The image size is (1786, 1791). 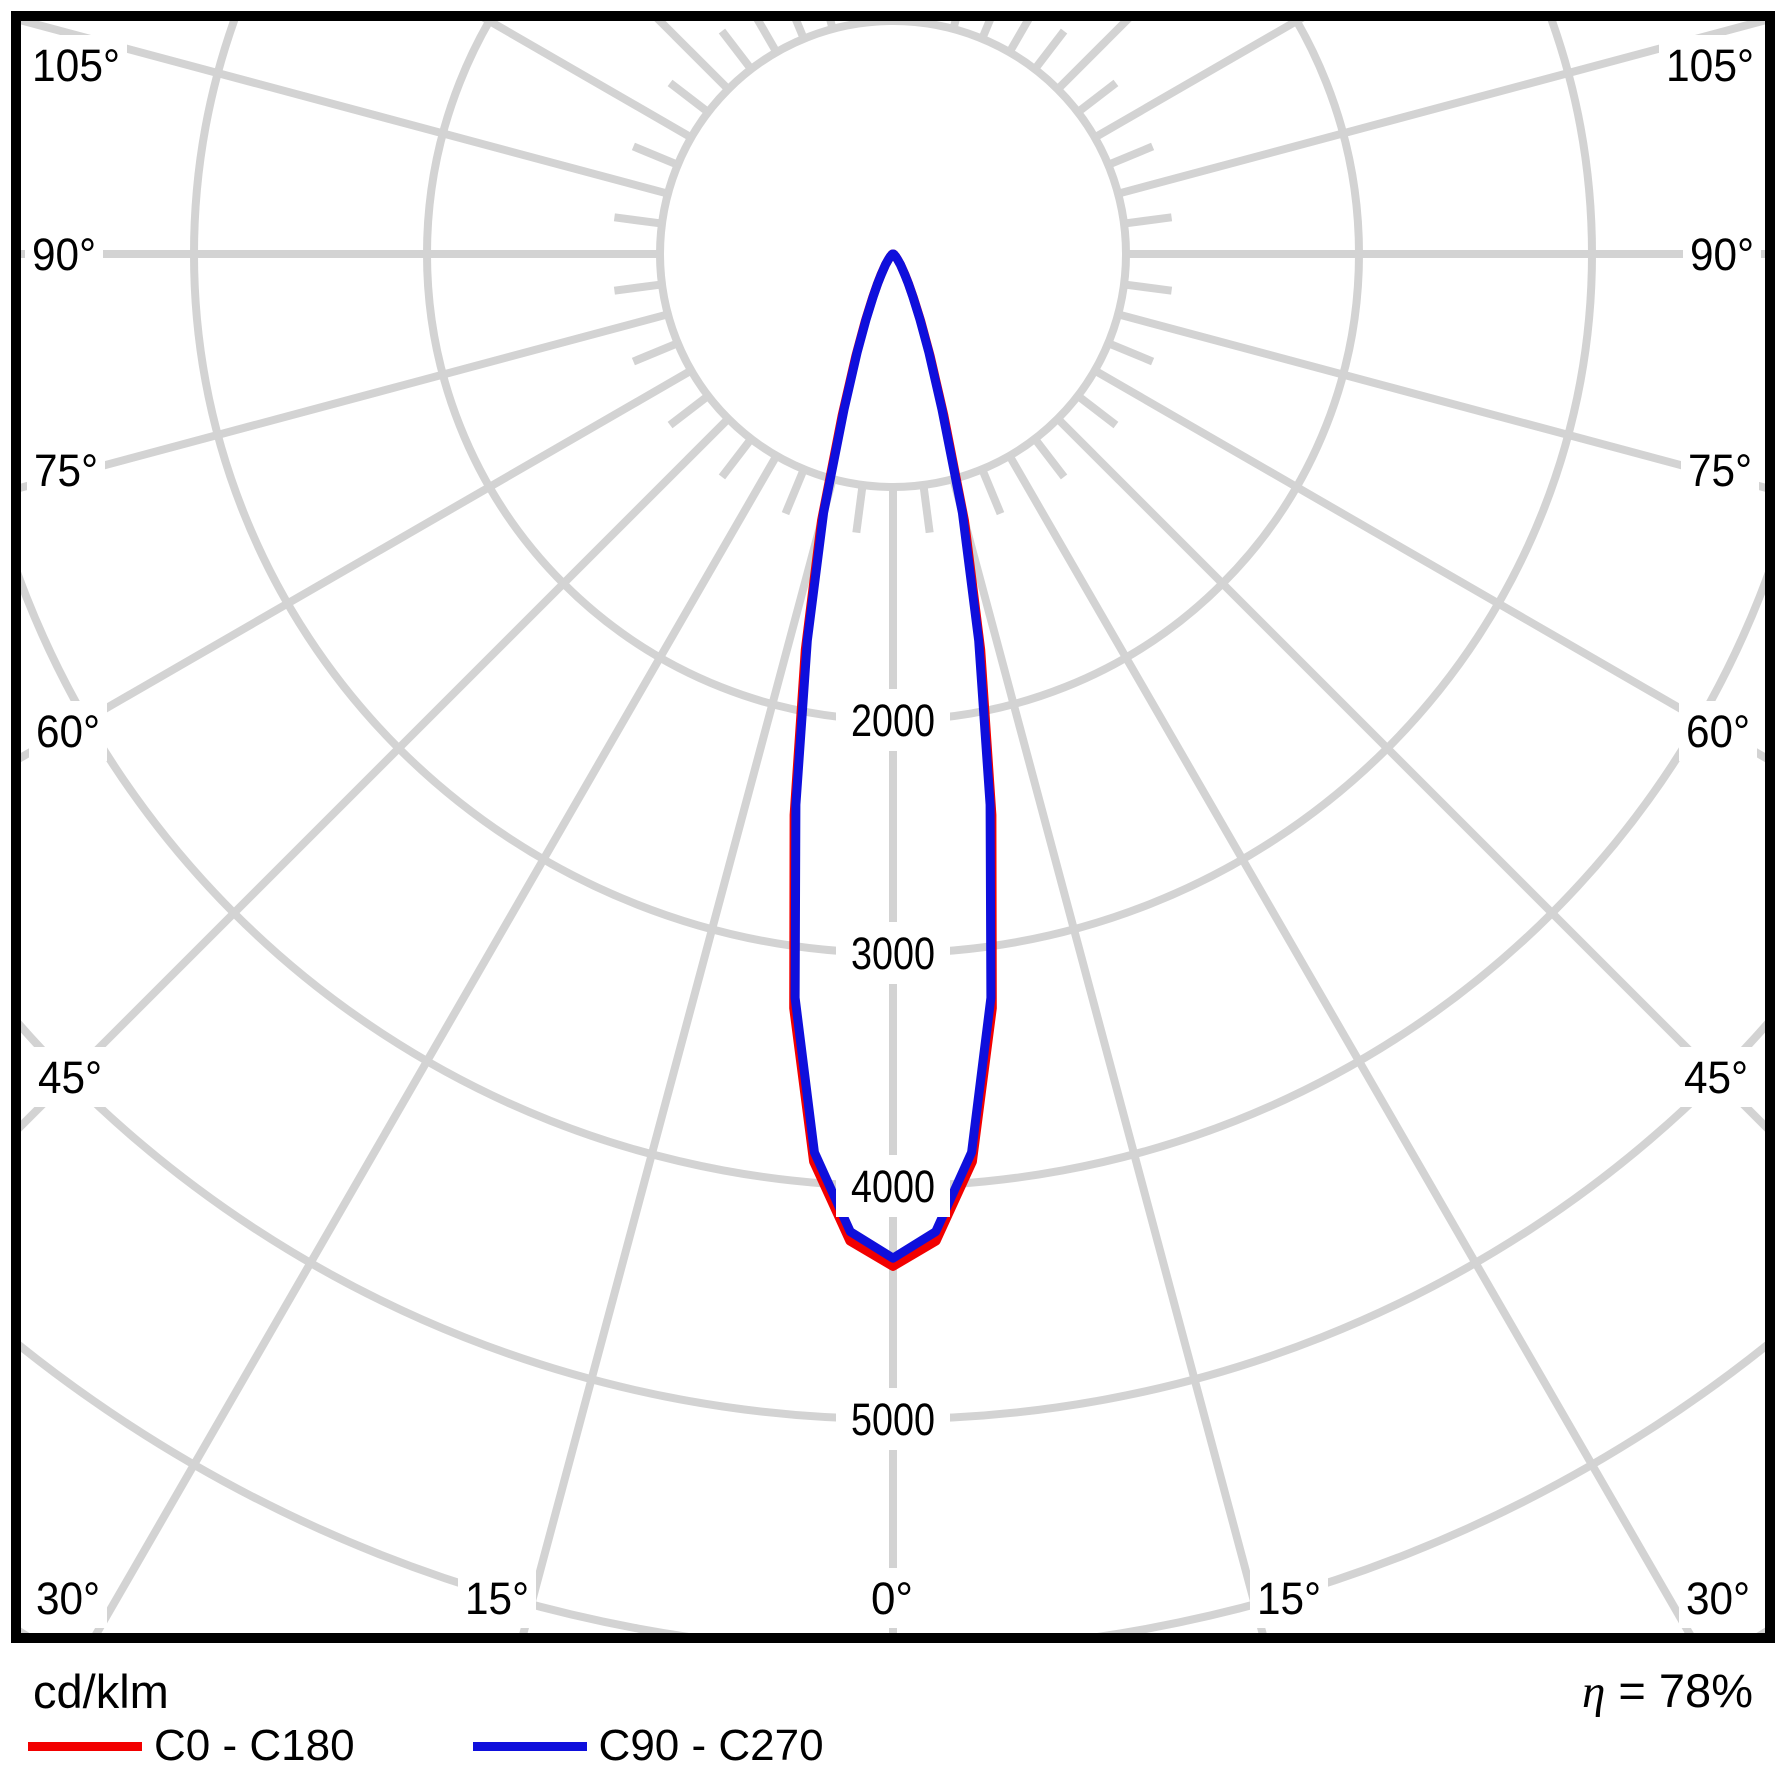 What do you see at coordinates (893, 1186) in the screenshot?
I see `ring-label-4000: 4000` at bounding box center [893, 1186].